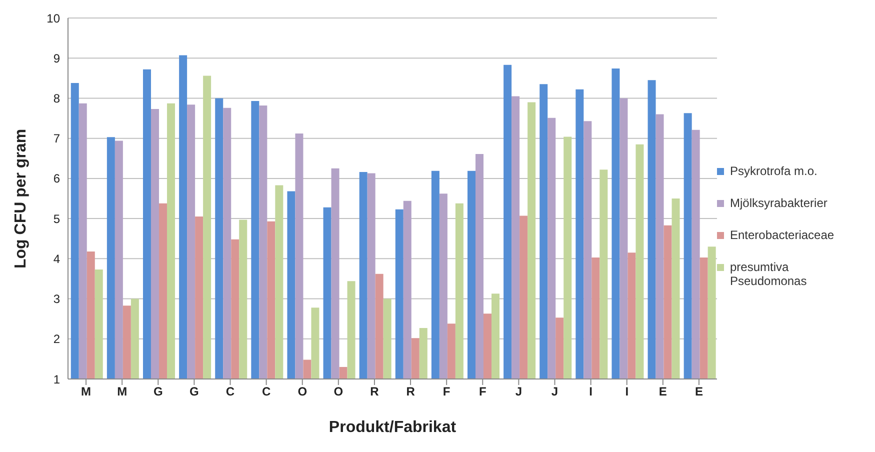  I want to click on y-tick-label: 8, so click(56, 98).